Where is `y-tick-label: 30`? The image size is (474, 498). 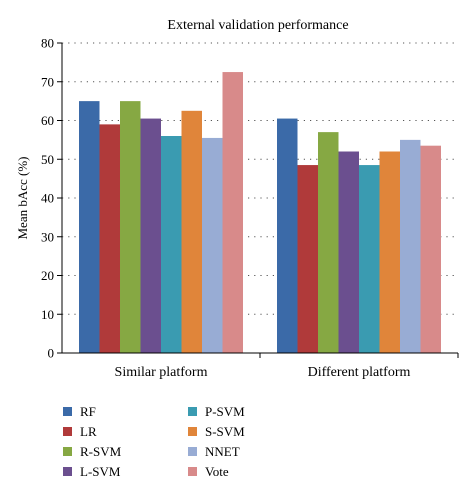 y-tick-label: 30 is located at coordinates (47, 236).